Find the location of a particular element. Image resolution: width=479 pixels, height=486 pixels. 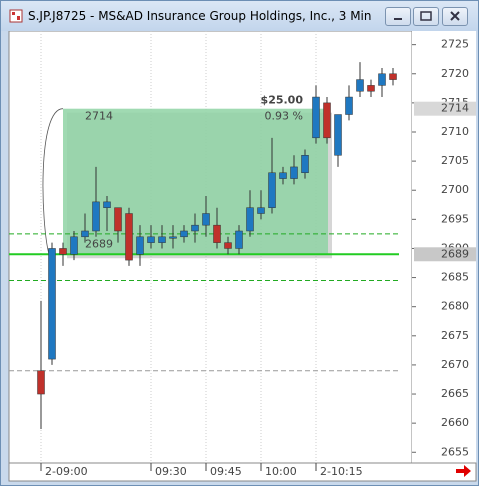

minimize-button is located at coordinates (398, 16).